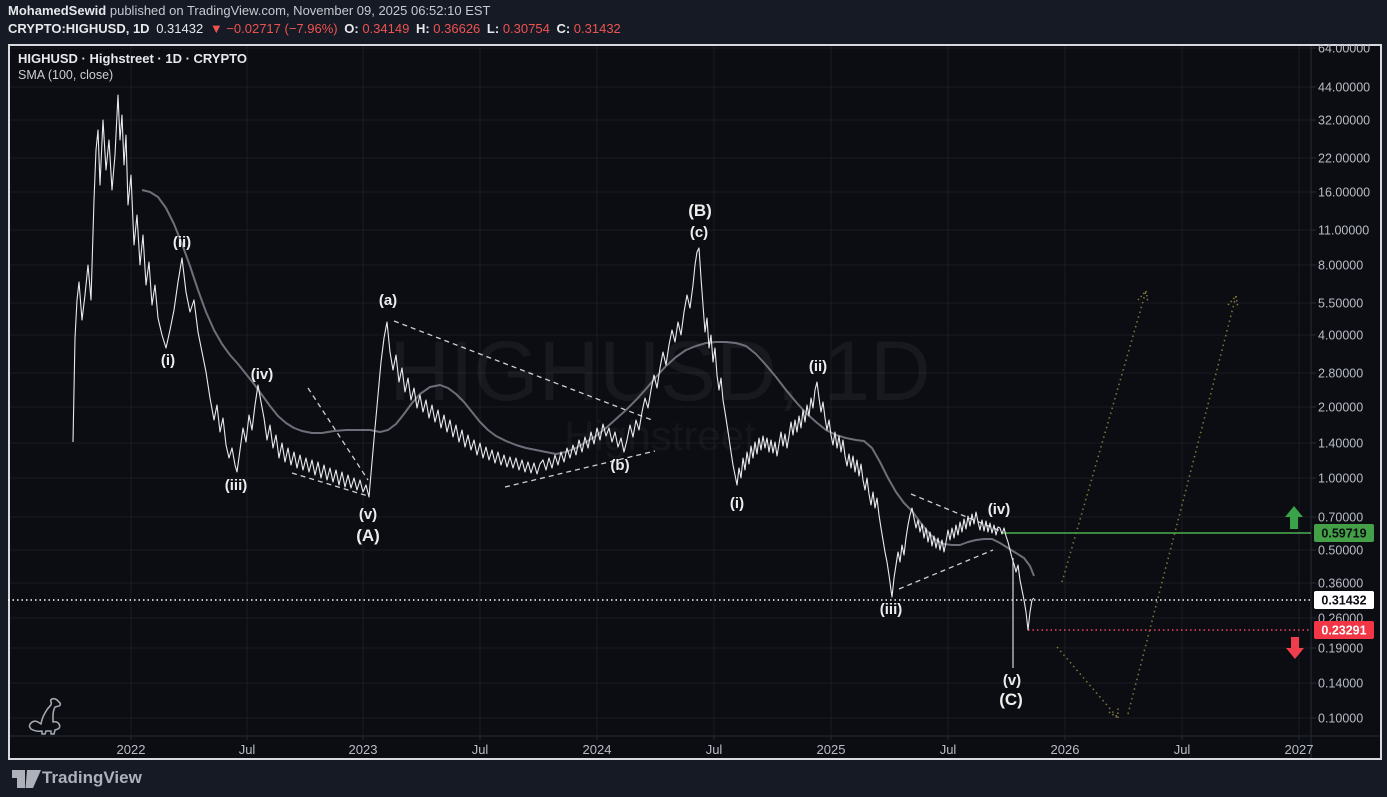 The width and height of the screenshot is (1387, 797). What do you see at coordinates (597, 28) in the screenshot?
I see `close-value: 0.31432` at bounding box center [597, 28].